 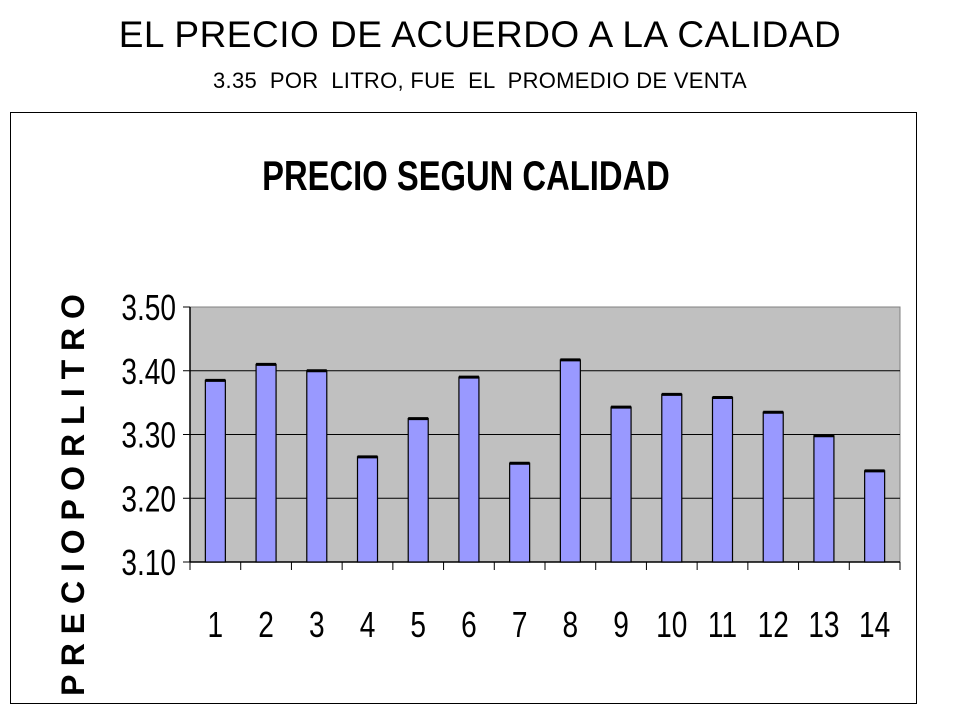 What do you see at coordinates (73, 495) in the screenshot?
I see `y-axis-label: P R E C I O P O R L I T R O` at bounding box center [73, 495].